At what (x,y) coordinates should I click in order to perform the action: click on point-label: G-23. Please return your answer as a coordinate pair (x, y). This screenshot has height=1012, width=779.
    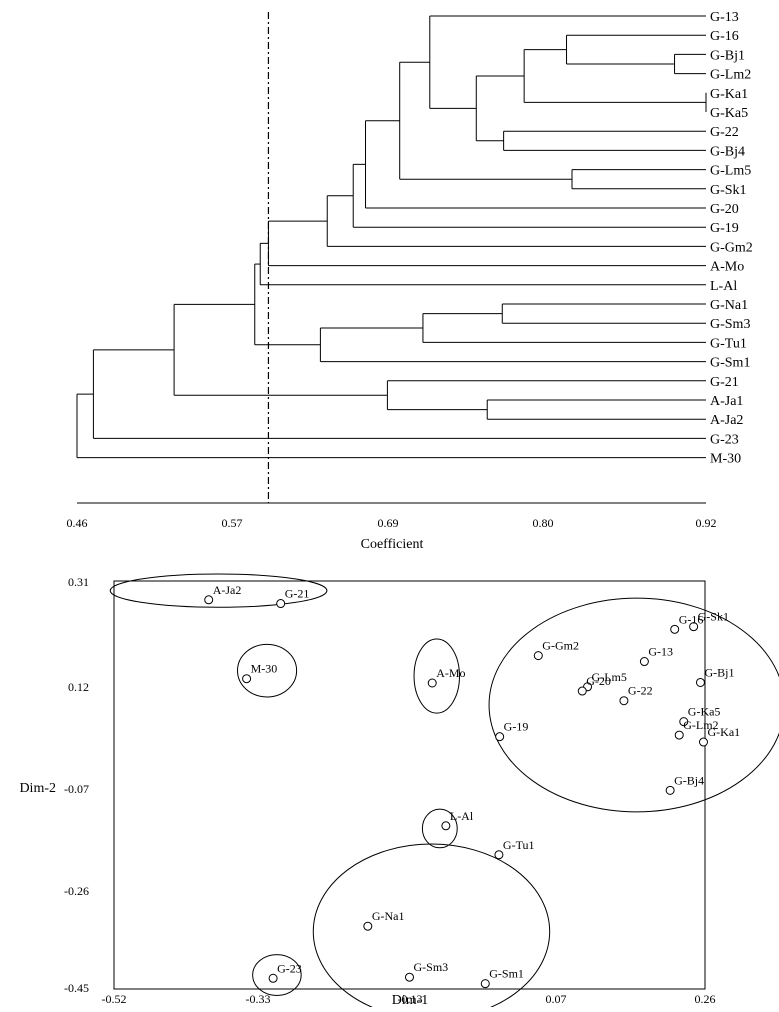
    Looking at the image, I should click on (289, 968).